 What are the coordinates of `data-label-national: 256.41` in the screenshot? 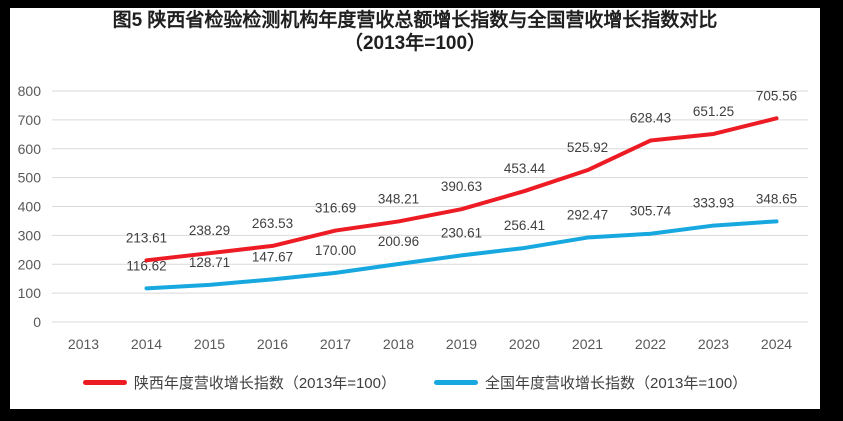 It's located at (524, 225).